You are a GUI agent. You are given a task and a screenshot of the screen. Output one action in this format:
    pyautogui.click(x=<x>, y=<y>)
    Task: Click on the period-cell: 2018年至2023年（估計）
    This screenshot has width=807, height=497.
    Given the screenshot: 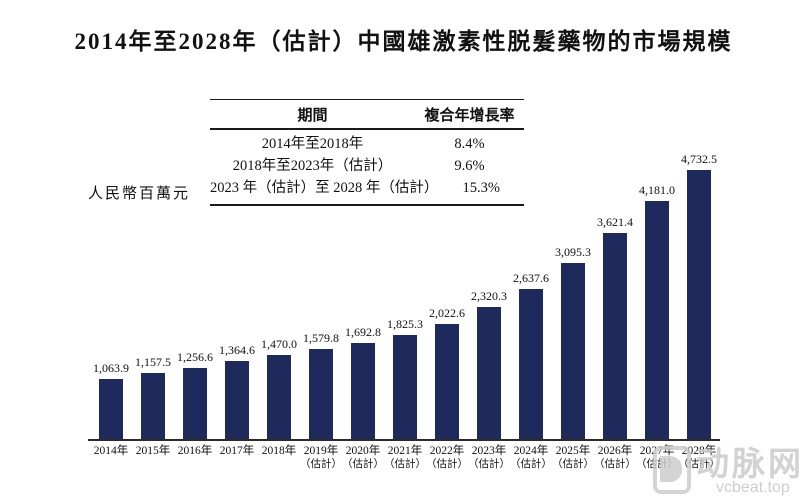 What is the action you would take?
    pyautogui.click(x=312, y=166)
    